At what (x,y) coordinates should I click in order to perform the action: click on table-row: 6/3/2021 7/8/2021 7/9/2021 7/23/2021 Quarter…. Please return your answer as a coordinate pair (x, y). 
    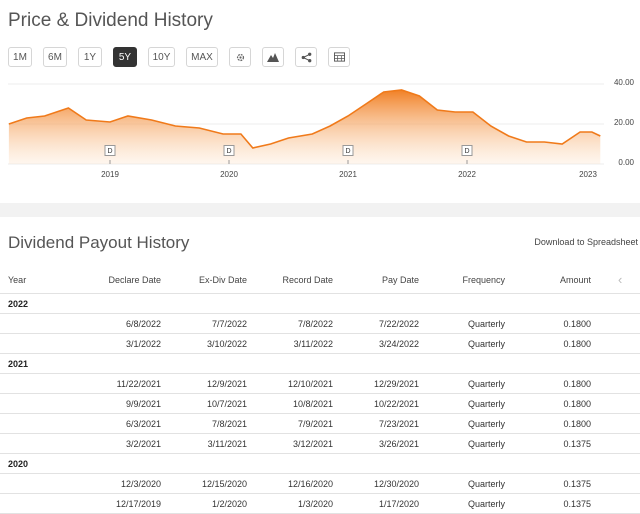
    Looking at the image, I should click on (320, 422).